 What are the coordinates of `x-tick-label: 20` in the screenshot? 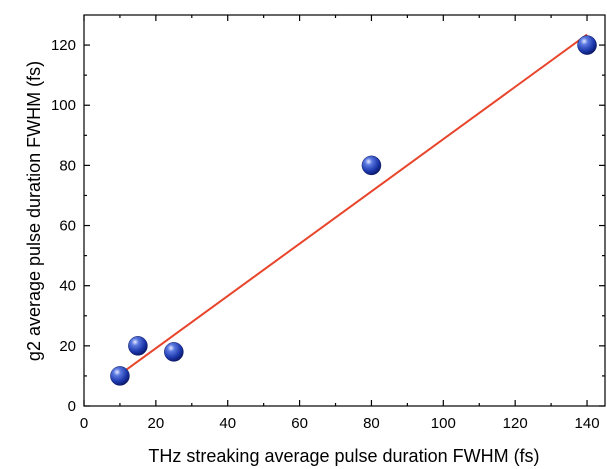 It's located at (156, 423).